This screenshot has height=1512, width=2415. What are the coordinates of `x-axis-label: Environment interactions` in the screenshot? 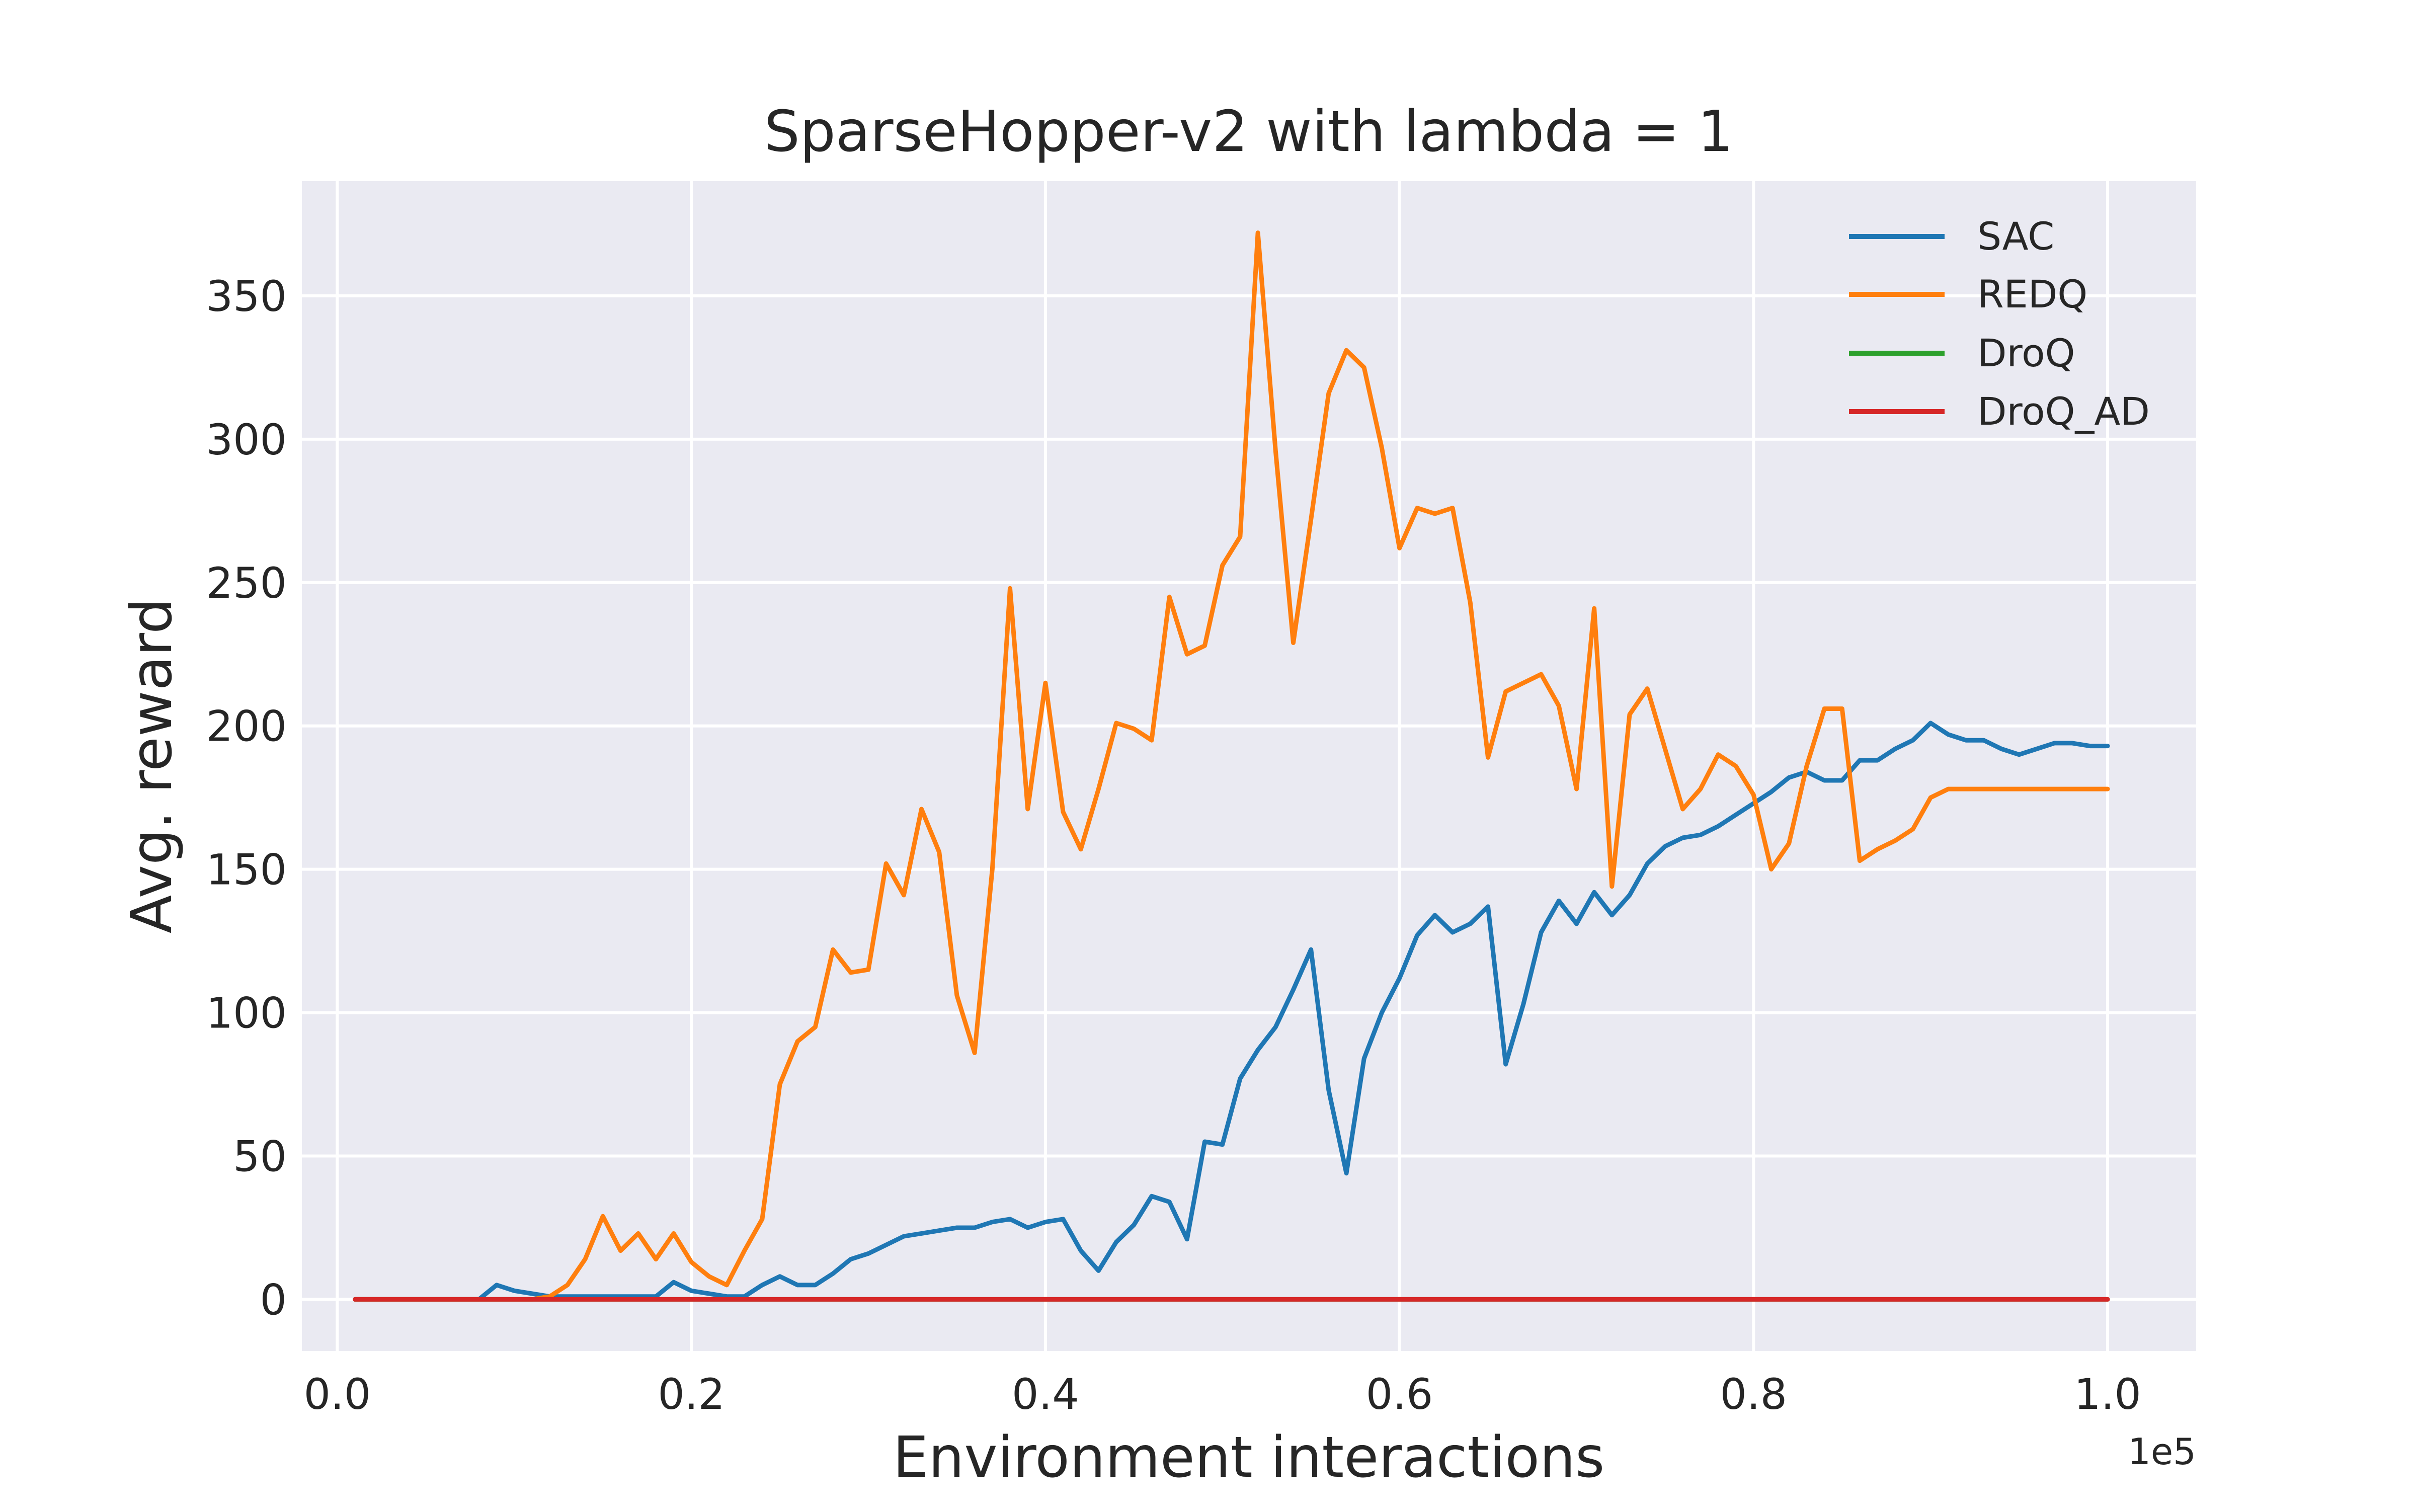 It's located at (1249, 1458).